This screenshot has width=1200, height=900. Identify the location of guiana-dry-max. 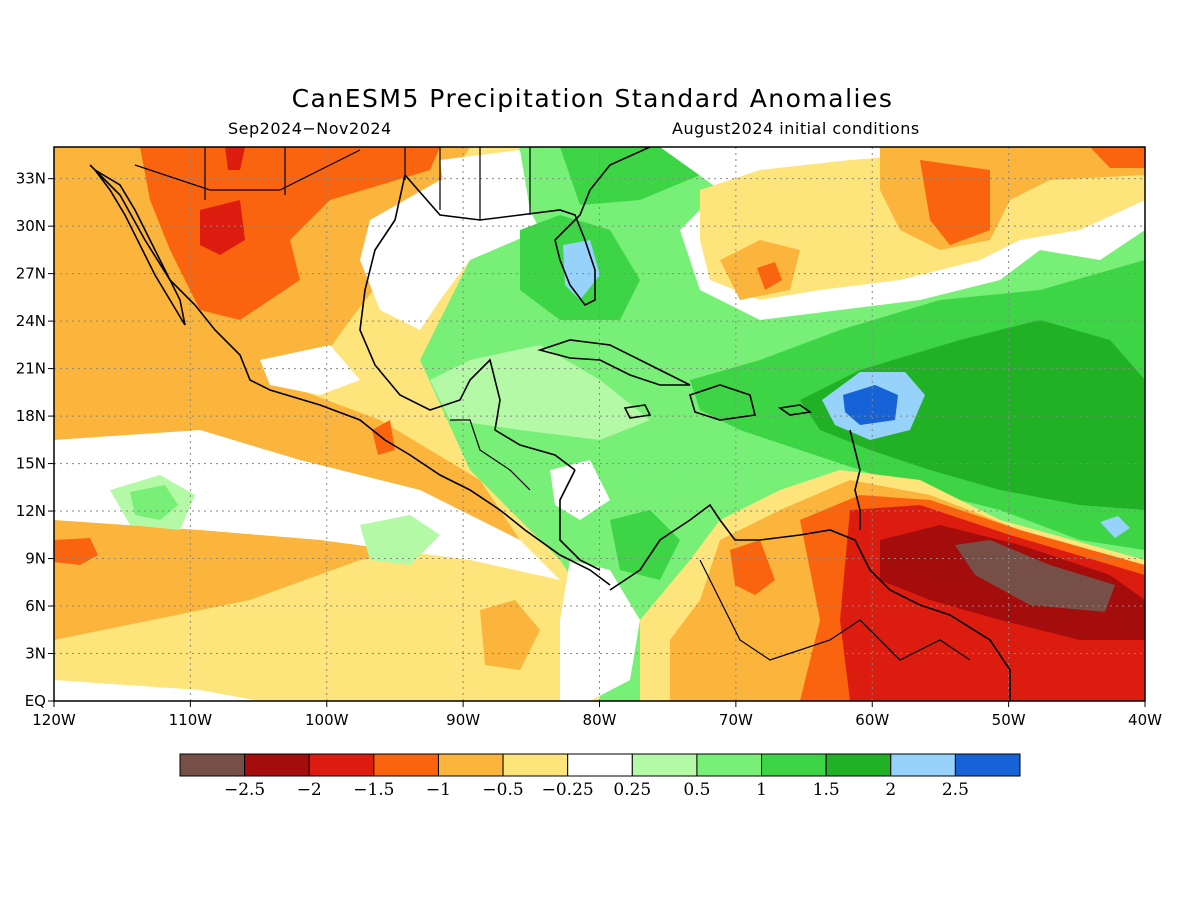
(1035, 576).